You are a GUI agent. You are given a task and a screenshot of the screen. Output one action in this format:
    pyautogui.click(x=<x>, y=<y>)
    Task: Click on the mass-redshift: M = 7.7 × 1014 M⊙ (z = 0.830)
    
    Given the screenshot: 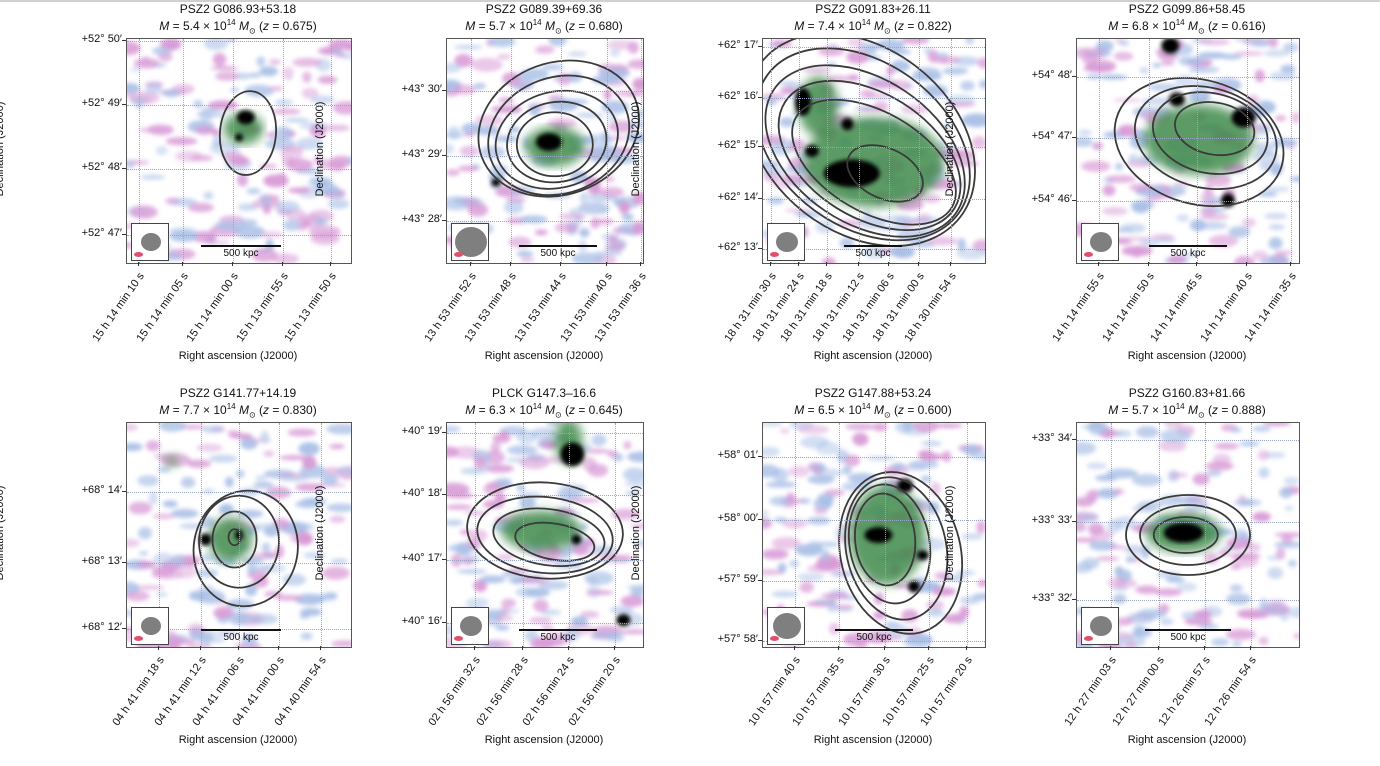 What is the action you would take?
    pyautogui.click(x=238, y=411)
    